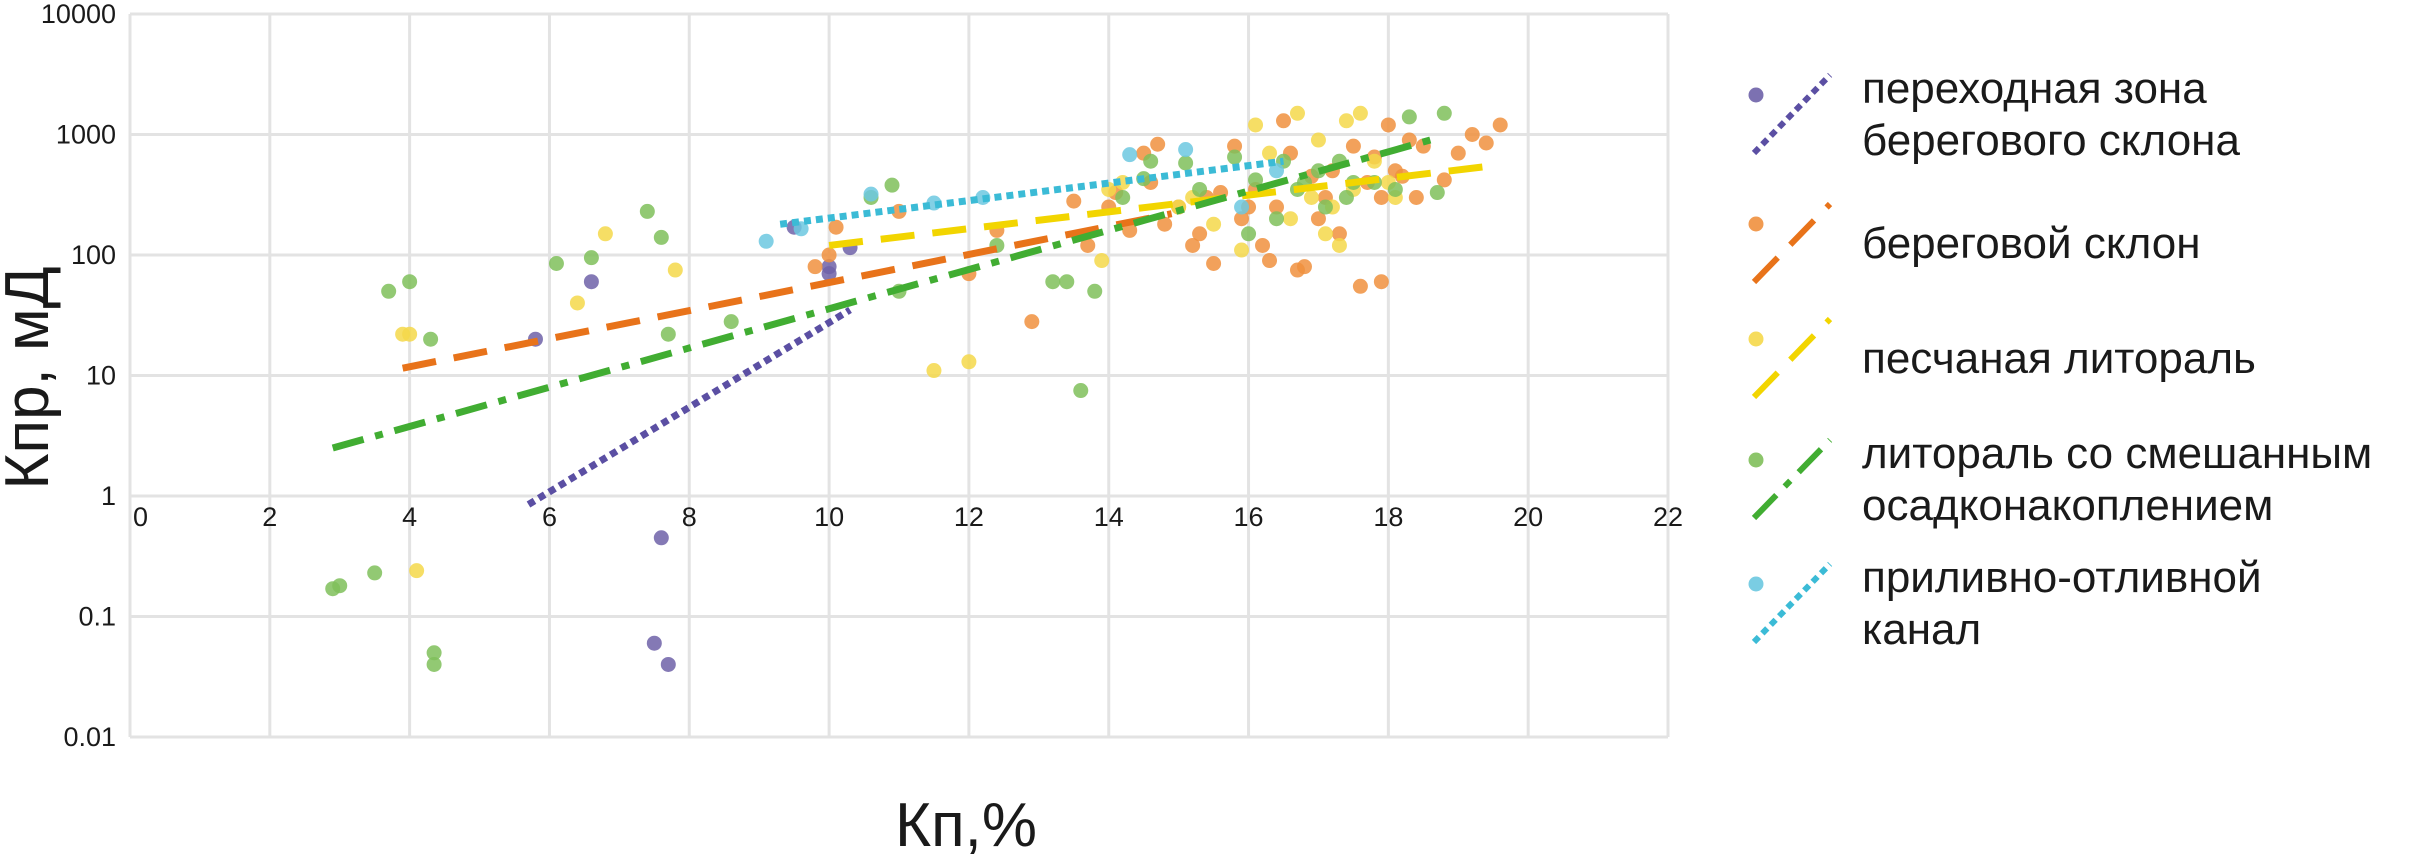  I want to click on legend-label: переходная зона, so click(2034, 88).